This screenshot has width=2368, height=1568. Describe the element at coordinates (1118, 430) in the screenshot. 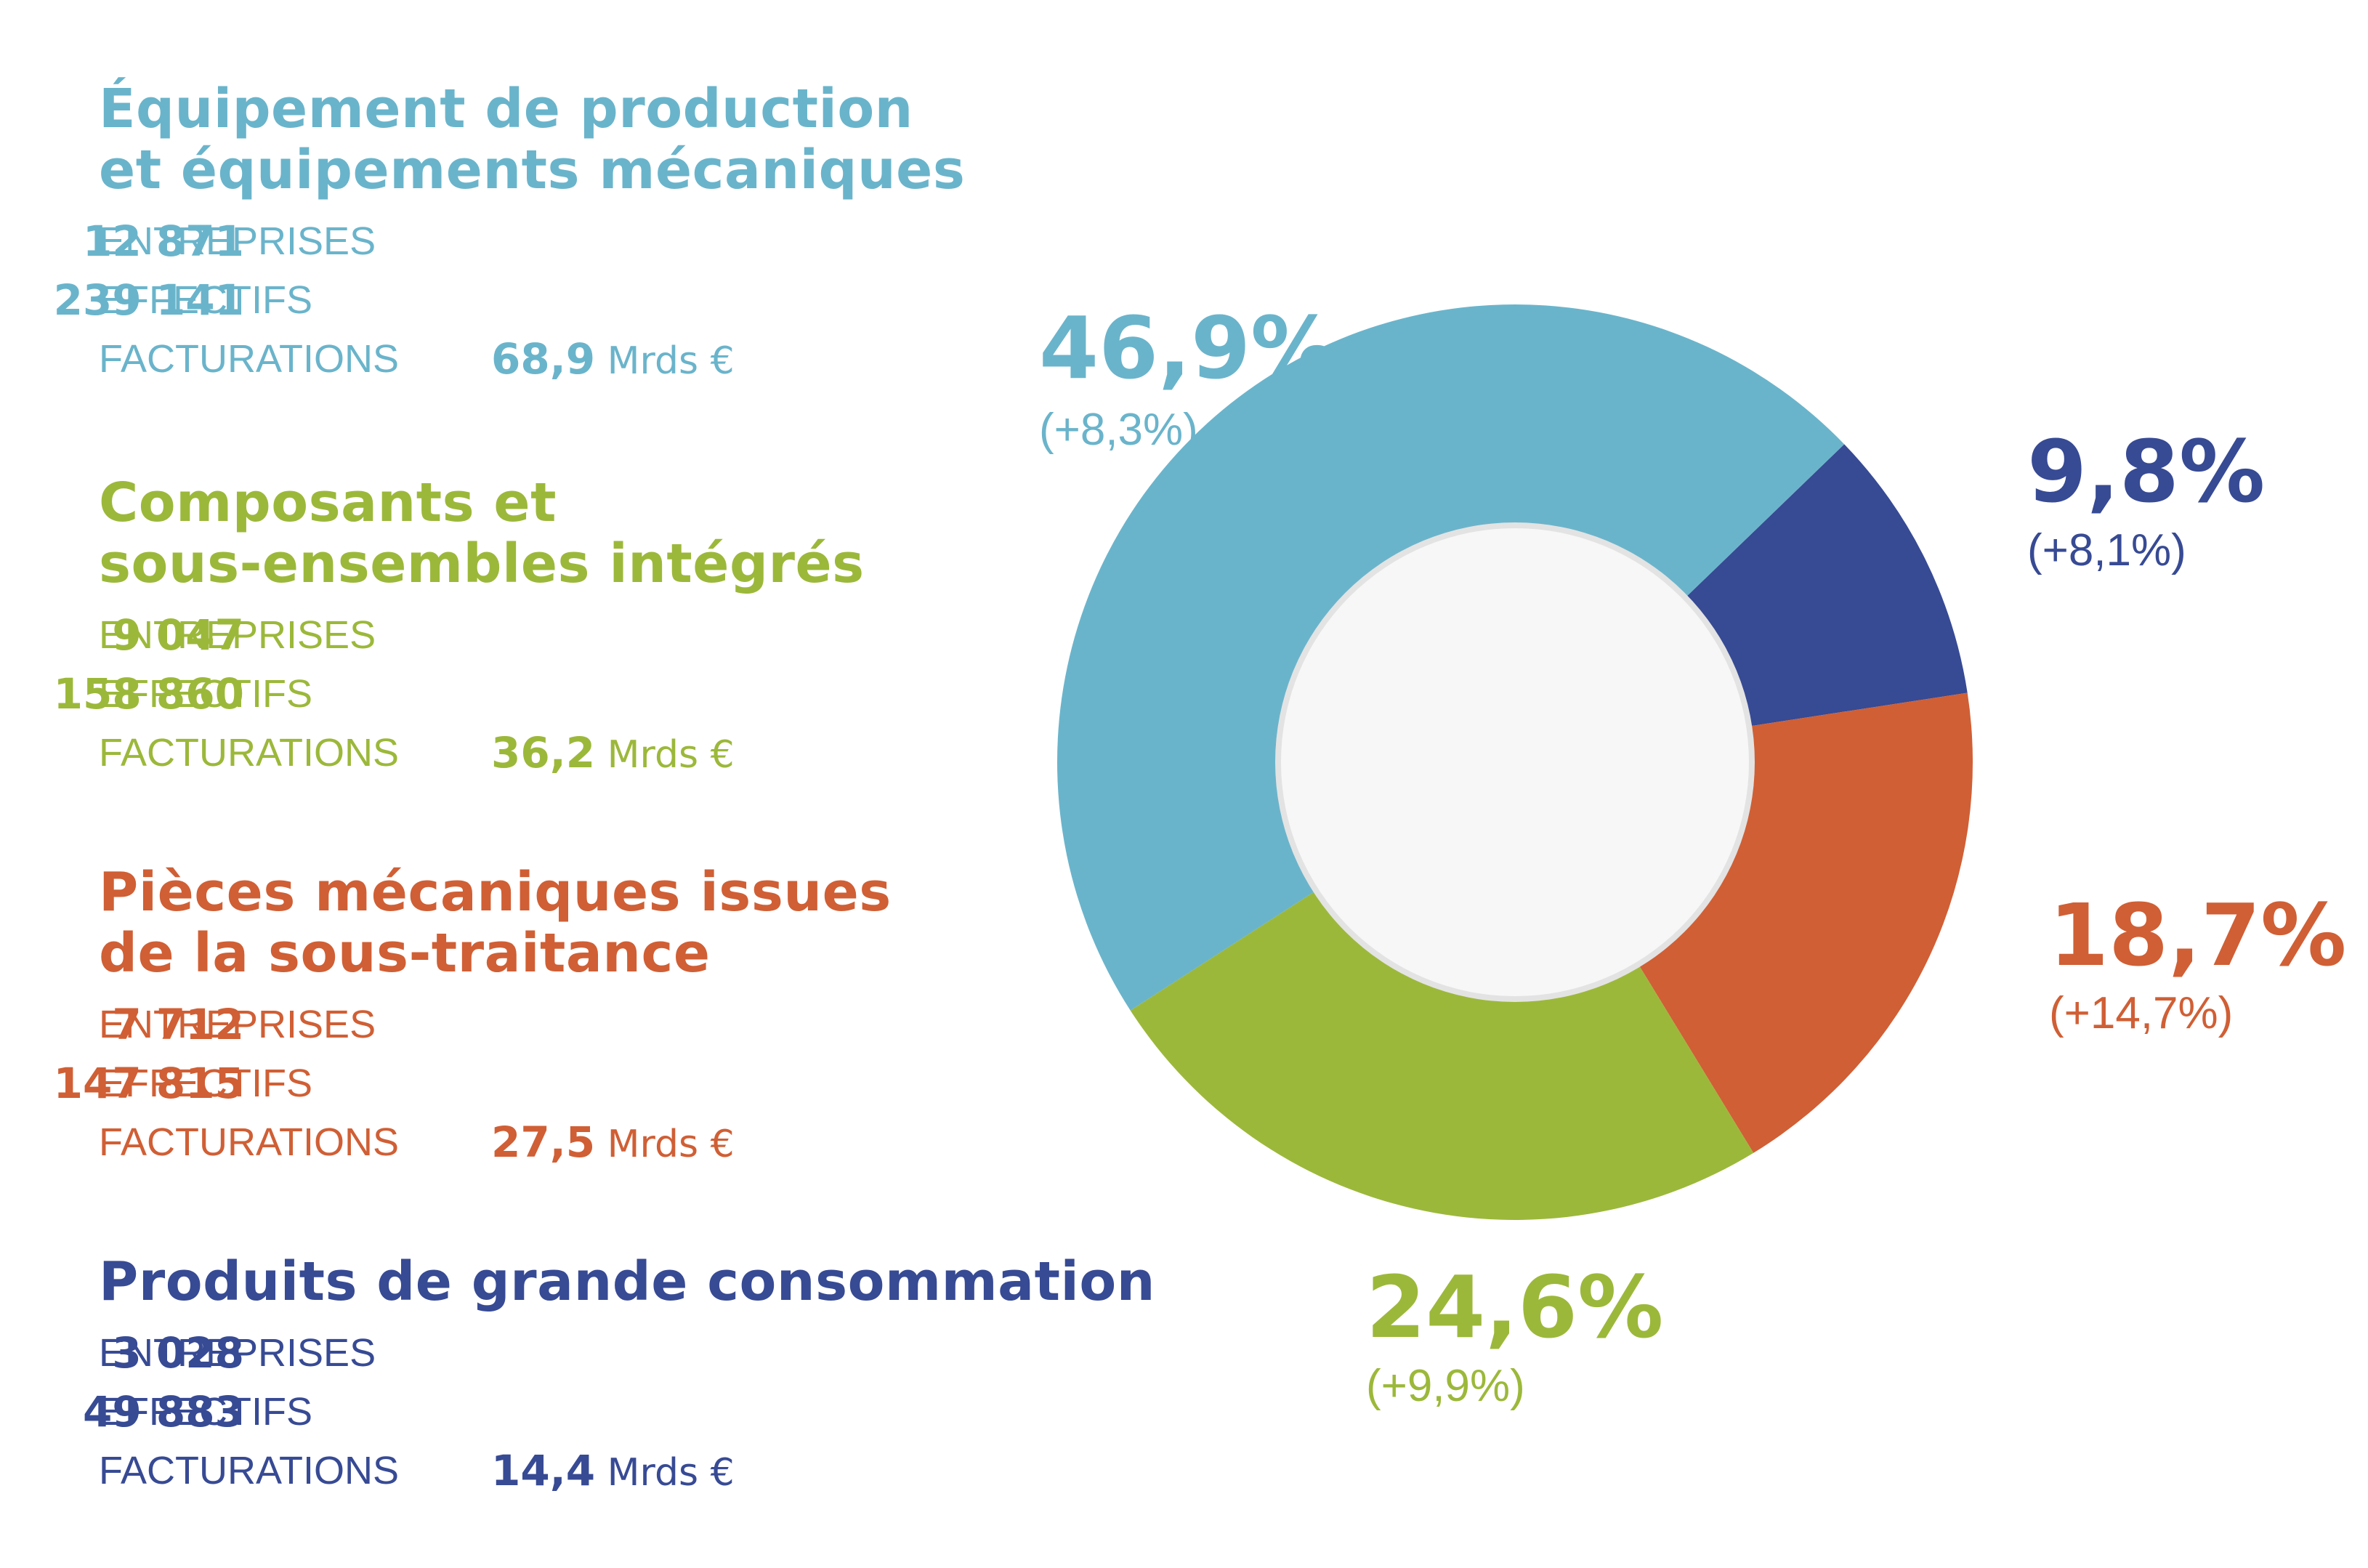

I see `slice-change-equipement: (+8,3%)` at that location.